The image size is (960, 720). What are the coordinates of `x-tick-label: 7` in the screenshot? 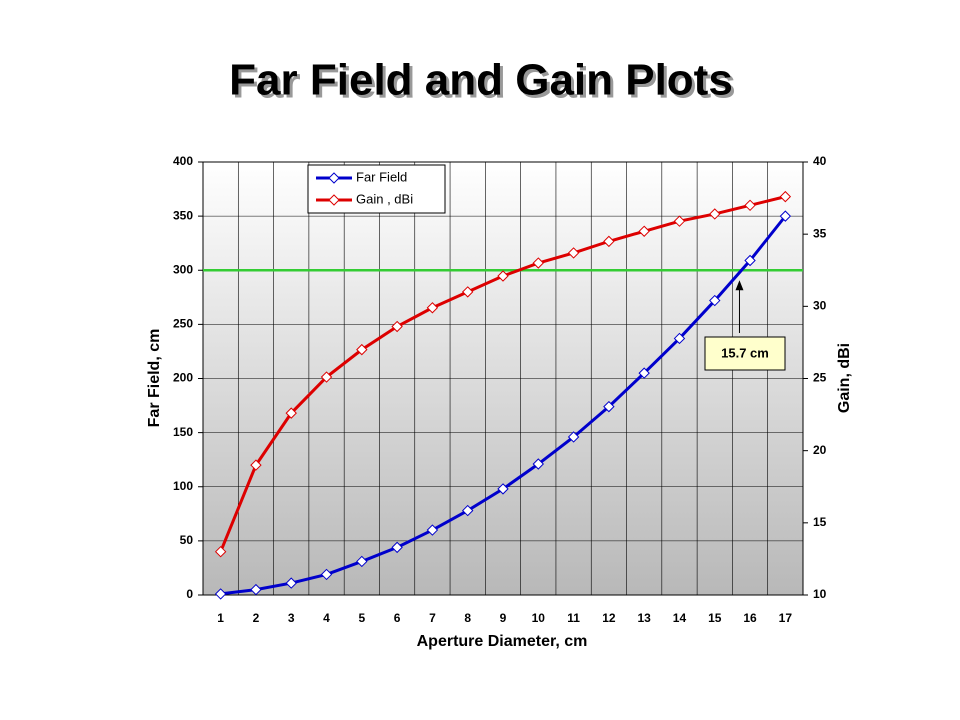 It's located at (432, 618).